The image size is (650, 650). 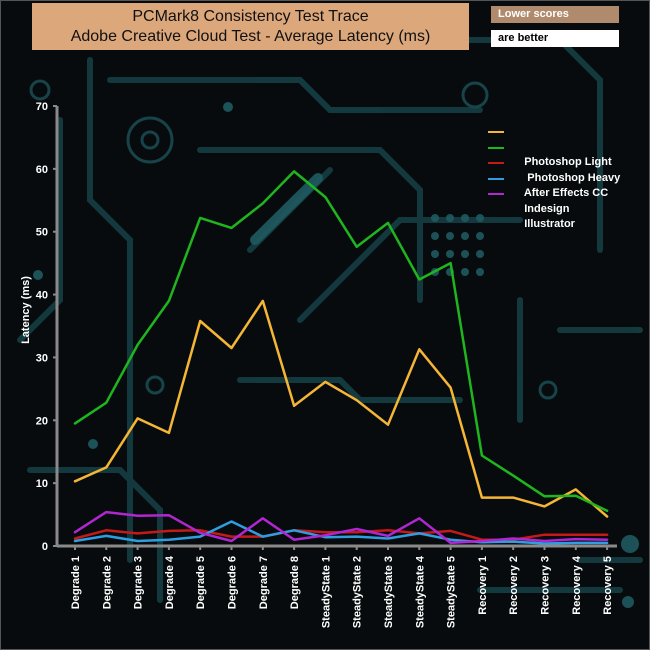 I want to click on legend-label: After Effects CC, so click(x=566, y=193).